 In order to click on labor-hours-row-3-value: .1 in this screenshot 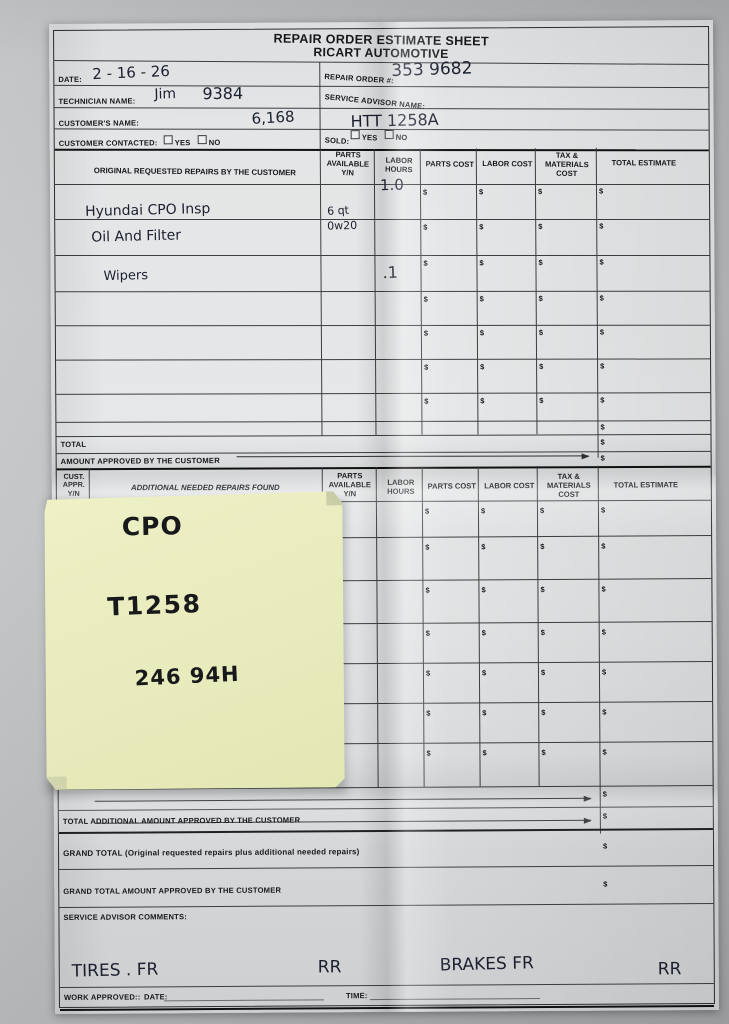, I will do `click(390, 272)`.